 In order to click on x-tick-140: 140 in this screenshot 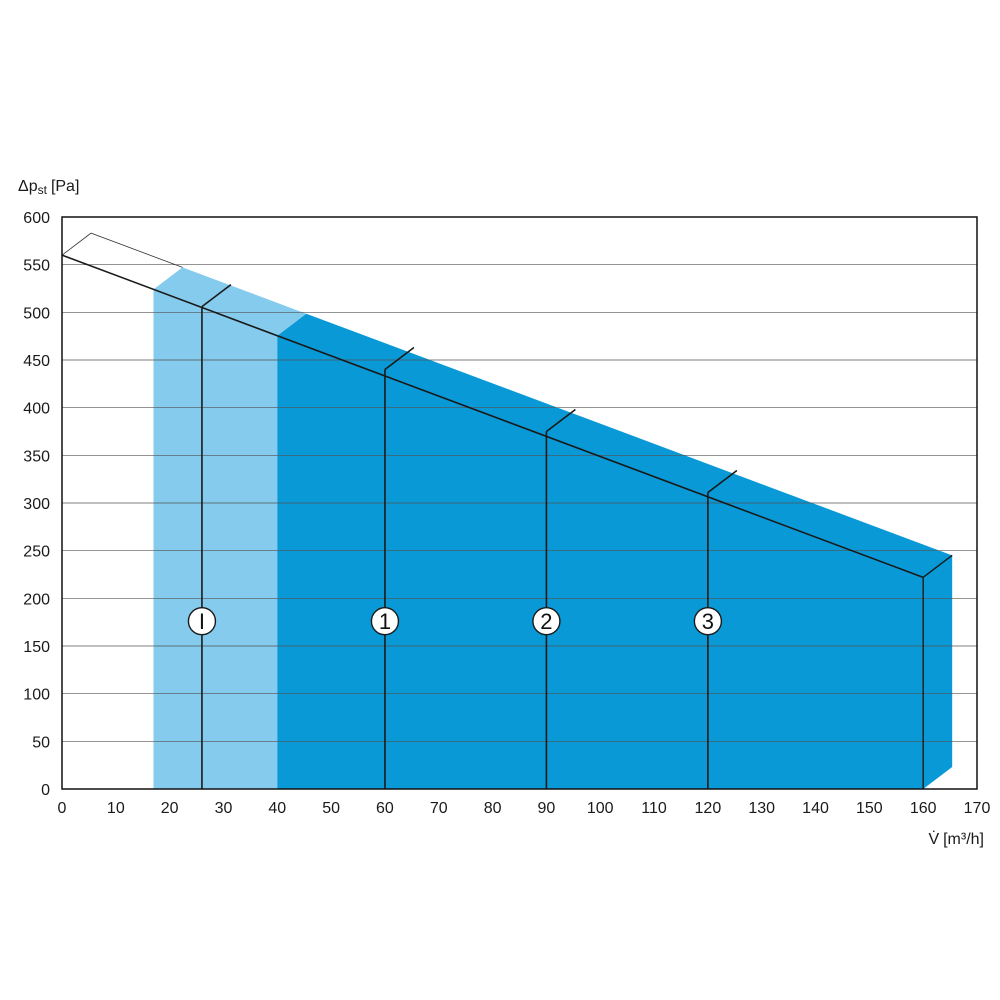, I will do `click(815, 808)`.